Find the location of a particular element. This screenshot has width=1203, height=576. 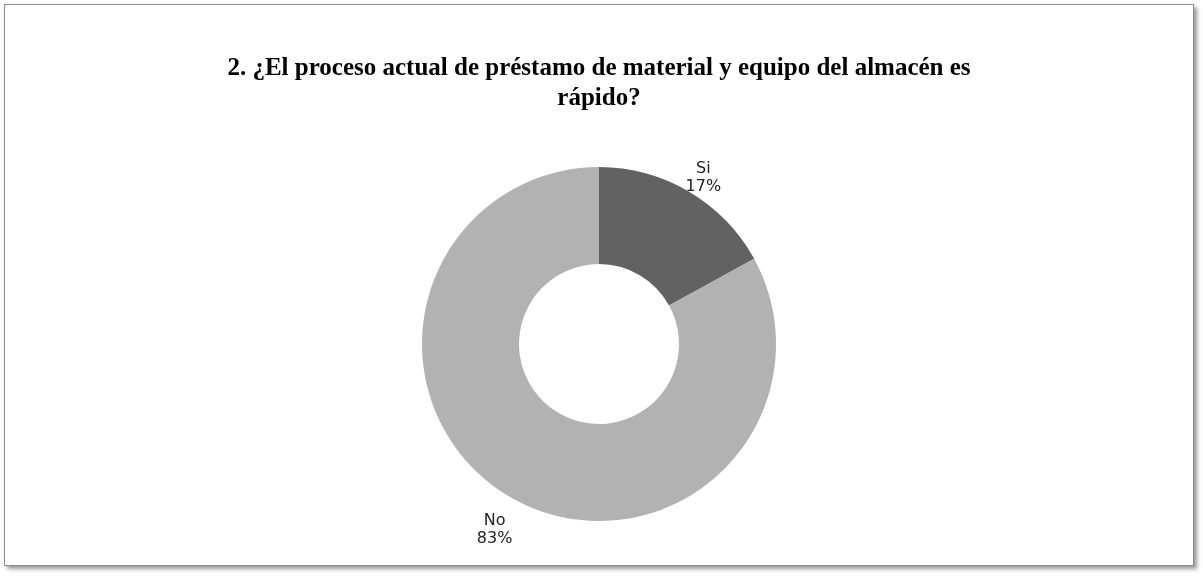

data-label: 17% is located at coordinates (703, 185).